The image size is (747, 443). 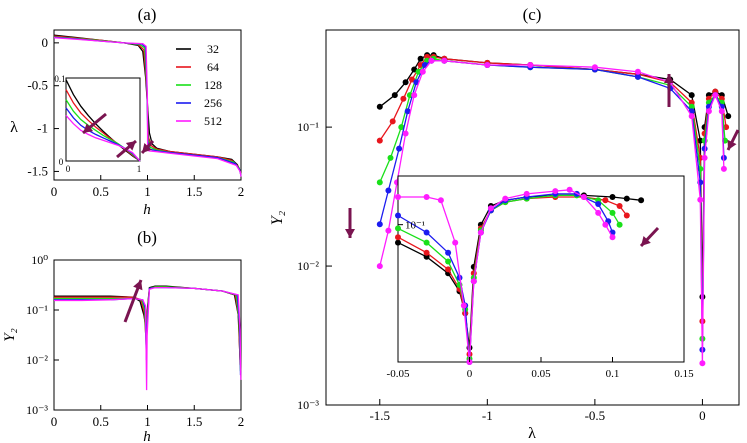 What do you see at coordinates (39, 260) in the screenshot?
I see `y-tick-label: 10⁰` at bounding box center [39, 260].